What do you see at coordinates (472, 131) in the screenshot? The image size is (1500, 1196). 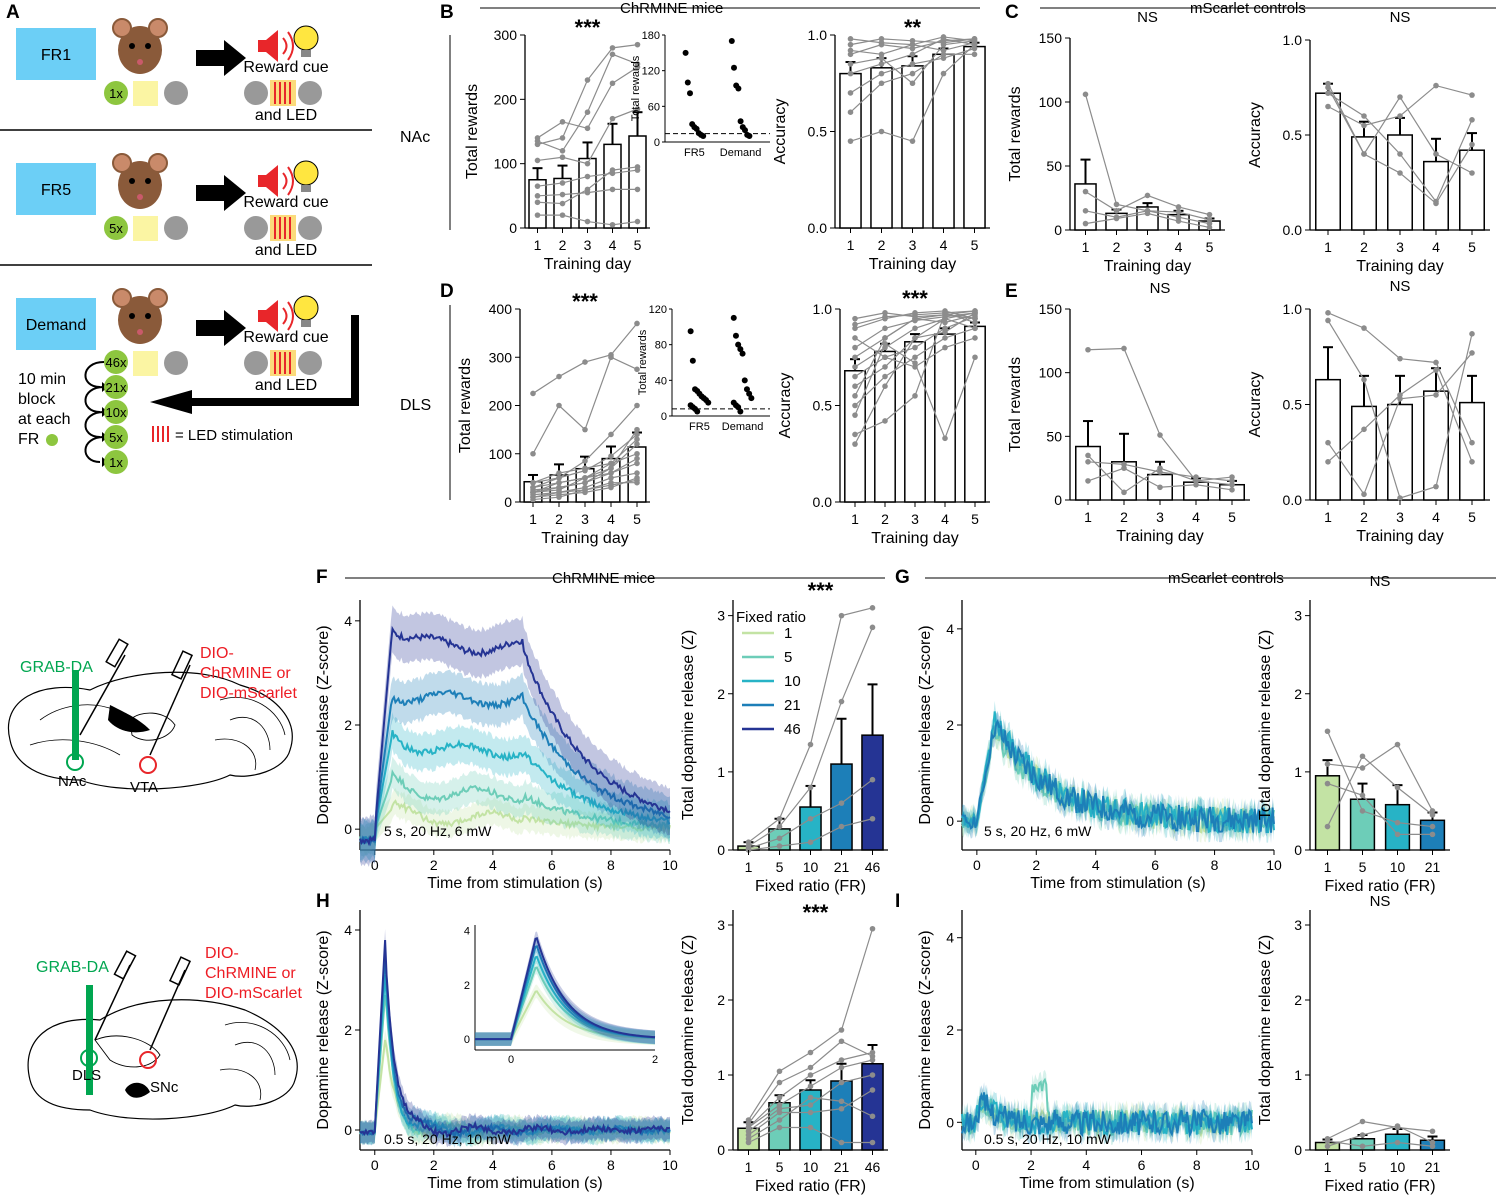 I see `y-axis-label: Total rewards` at bounding box center [472, 131].